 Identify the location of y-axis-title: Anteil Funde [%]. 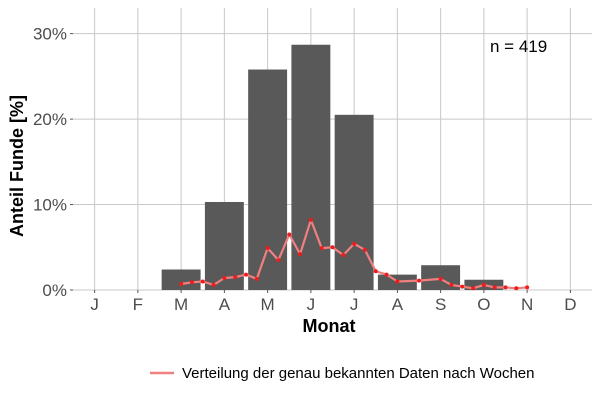
(17, 166).